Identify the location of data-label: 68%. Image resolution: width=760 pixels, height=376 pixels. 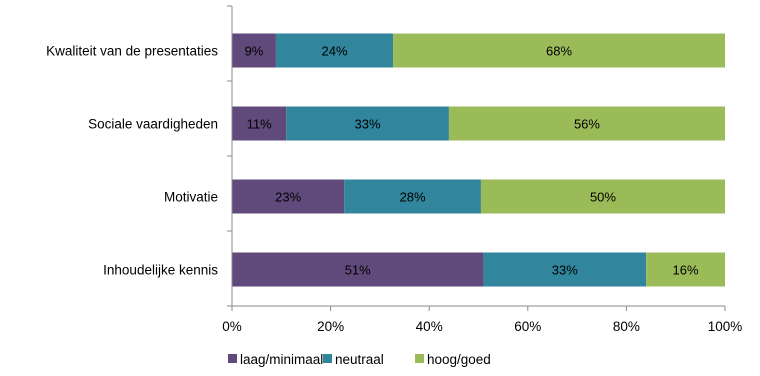
(559, 51).